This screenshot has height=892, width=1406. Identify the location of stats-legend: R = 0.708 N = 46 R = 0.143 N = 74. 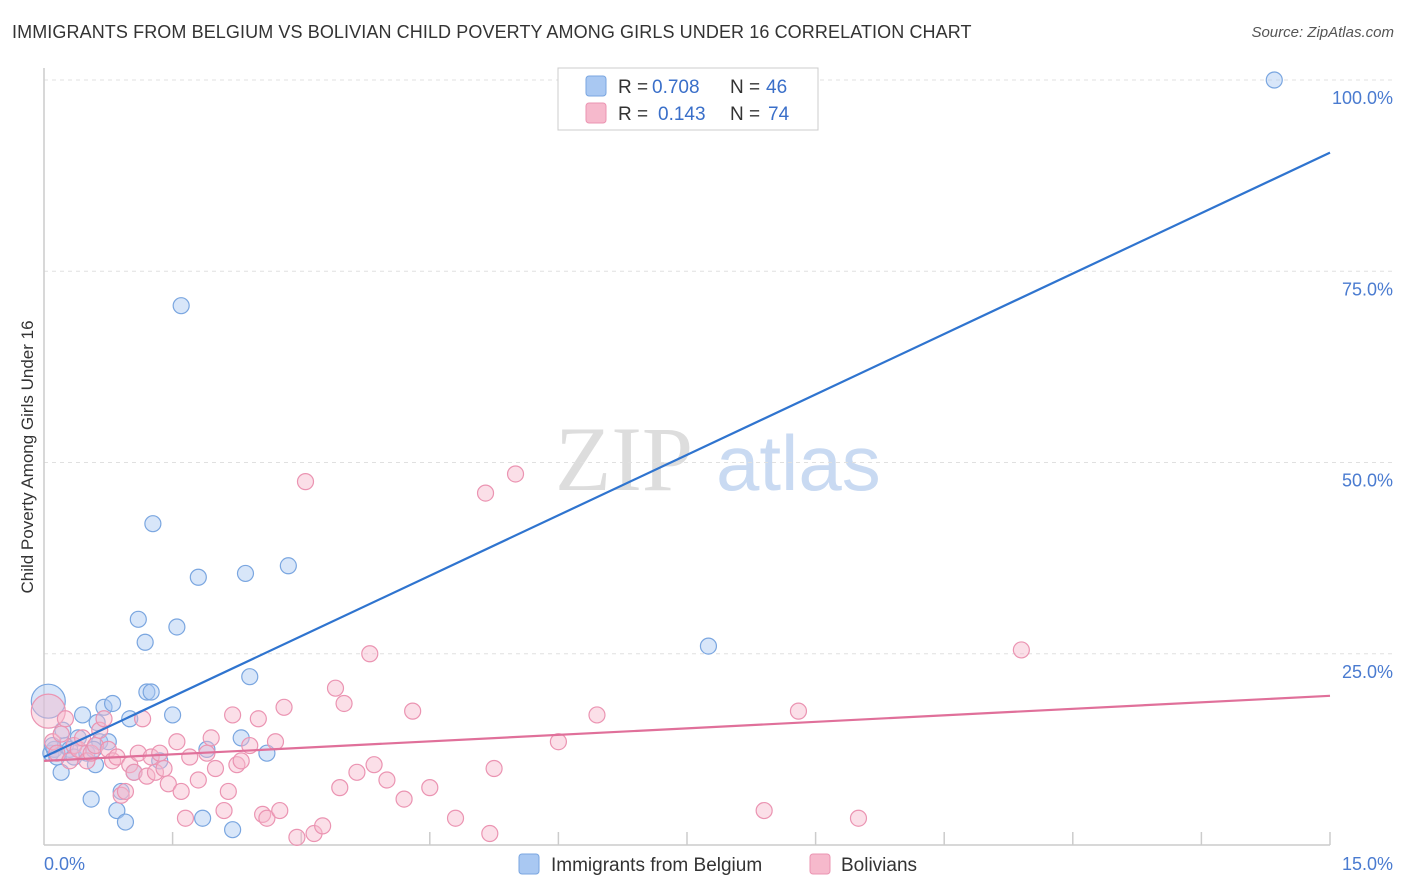
(688, 99).